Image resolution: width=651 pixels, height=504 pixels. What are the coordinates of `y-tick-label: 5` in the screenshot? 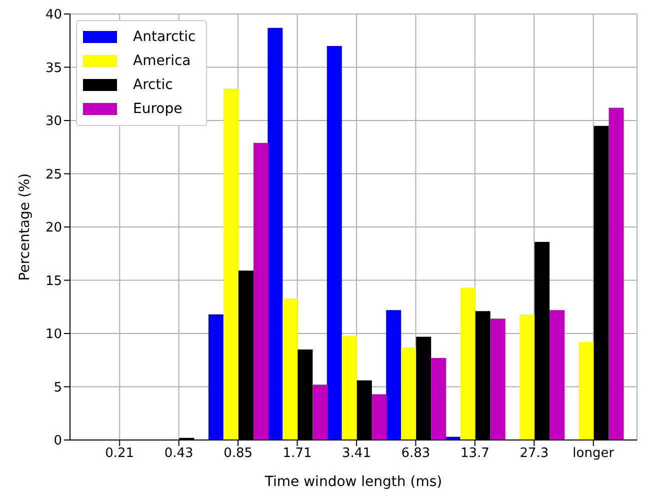 It's located at (58, 388).